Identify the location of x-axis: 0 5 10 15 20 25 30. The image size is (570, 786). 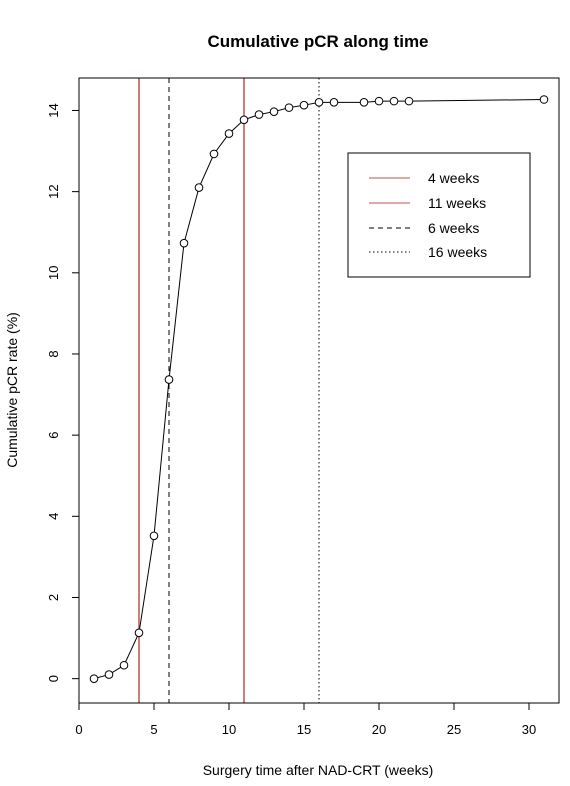
(305, 719).